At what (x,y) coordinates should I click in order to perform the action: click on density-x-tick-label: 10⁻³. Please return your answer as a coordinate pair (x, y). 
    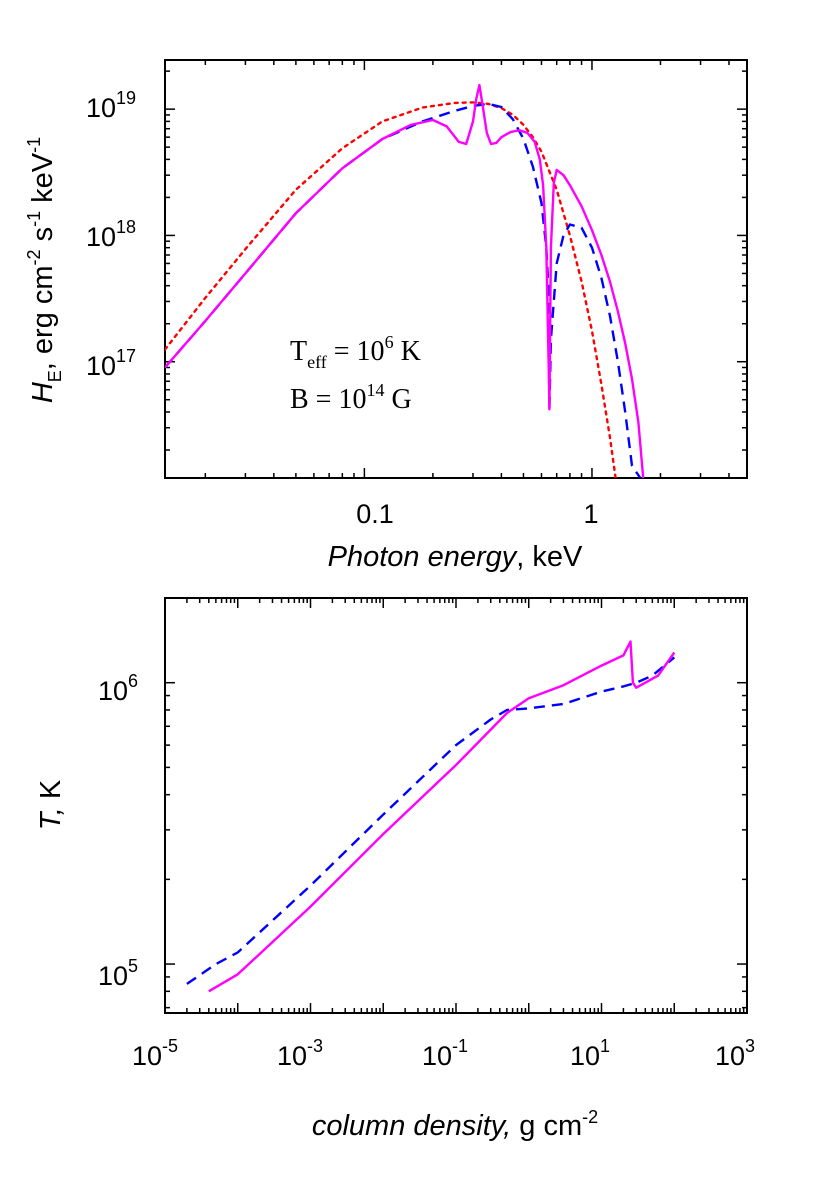
    Looking at the image, I should click on (300, 1053).